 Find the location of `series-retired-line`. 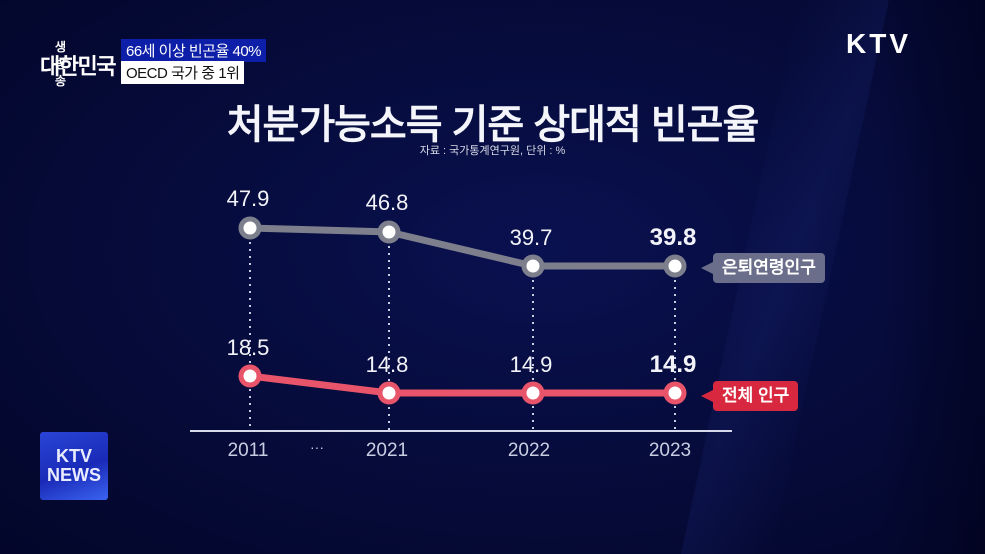

series-retired-line is located at coordinates (462, 247).